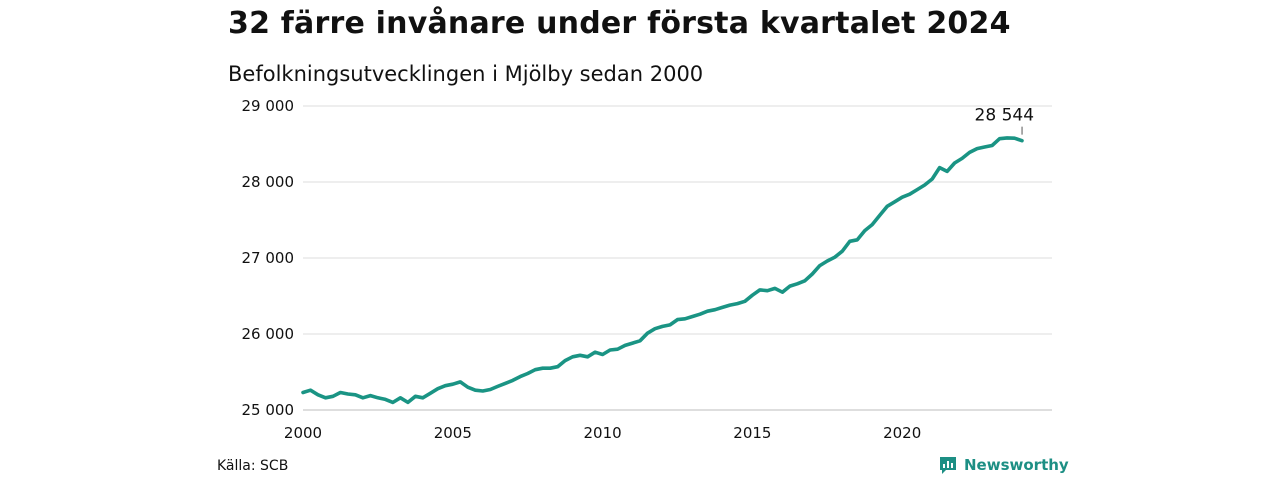 The height and width of the screenshot is (480, 1280). What do you see at coordinates (268, 182) in the screenshot?
I see `y-tick-label: 28 000` at bounding box center [268, 182].